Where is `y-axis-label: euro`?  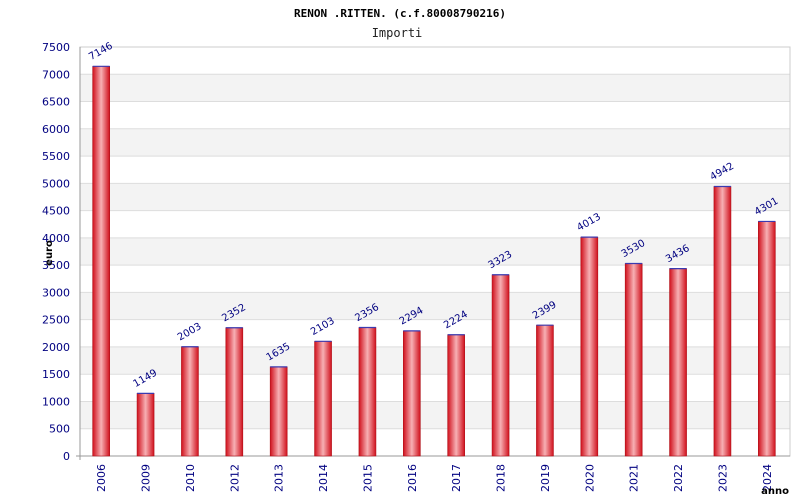 y-axis-label: euro is located at coordinates (49, 253).